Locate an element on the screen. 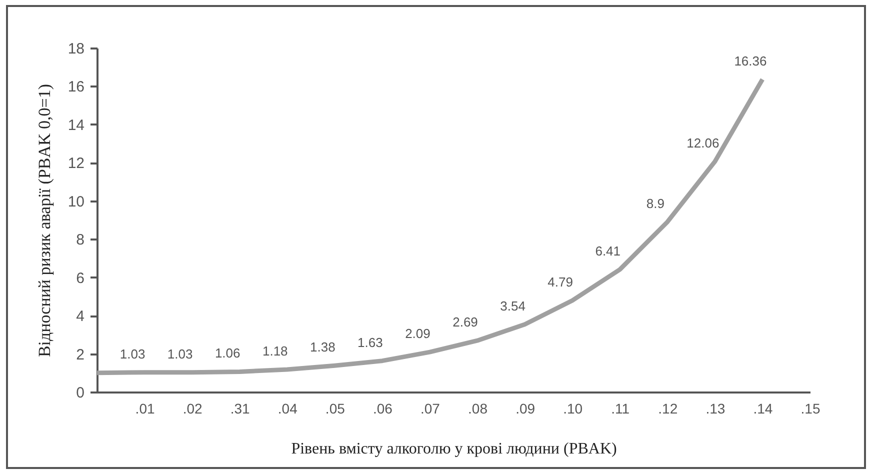 Image resolution: width=872 pixels, height=476 pixels. x-tick-label: .04 is located at coordinates (288, 408).